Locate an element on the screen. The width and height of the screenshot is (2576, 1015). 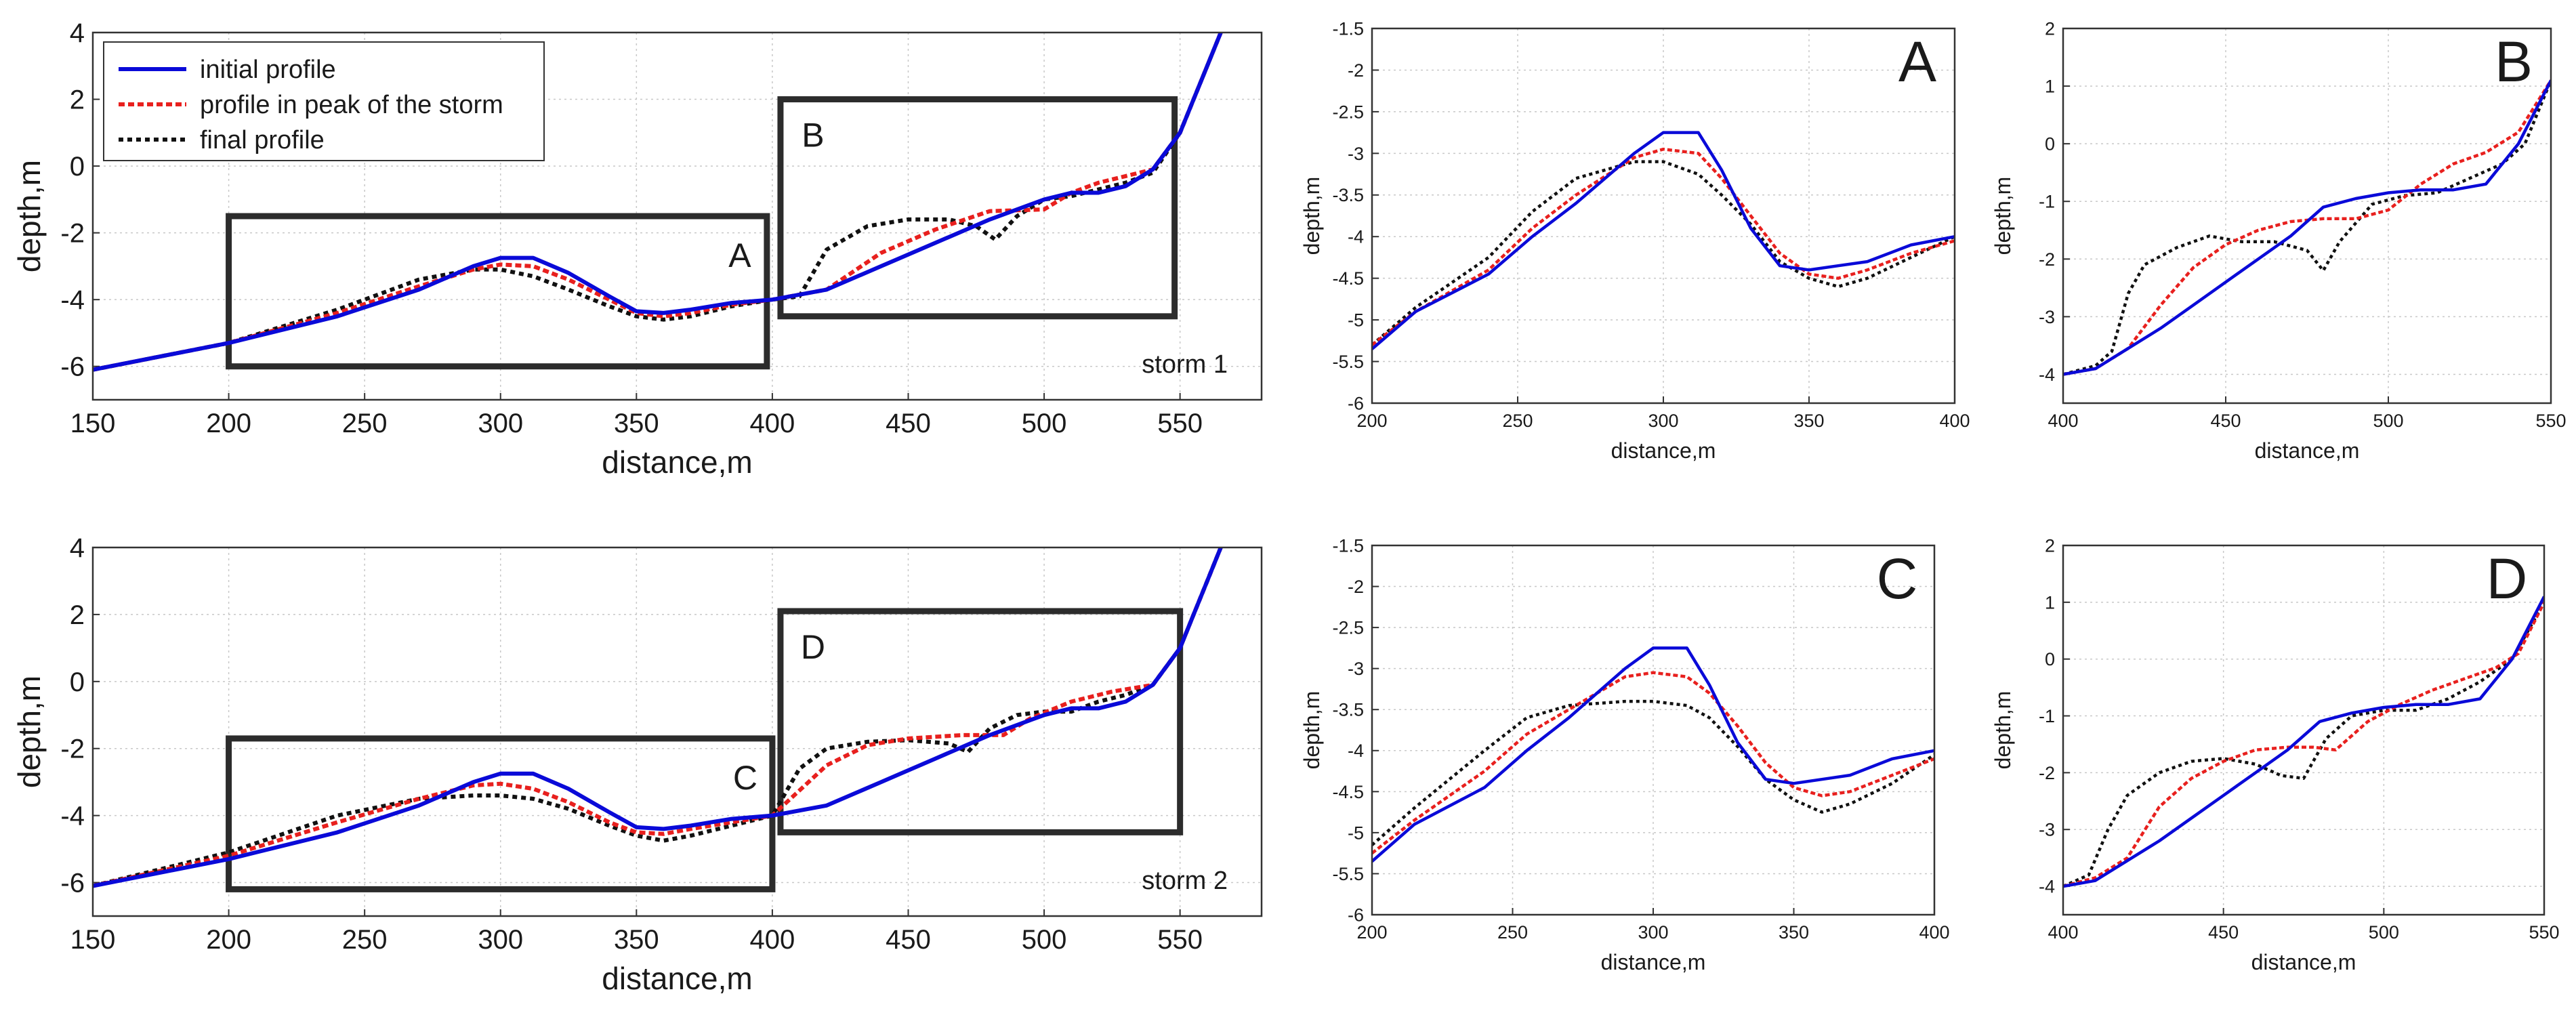
storm-annotation: storm 2 is located at coordinates (1185, 881).